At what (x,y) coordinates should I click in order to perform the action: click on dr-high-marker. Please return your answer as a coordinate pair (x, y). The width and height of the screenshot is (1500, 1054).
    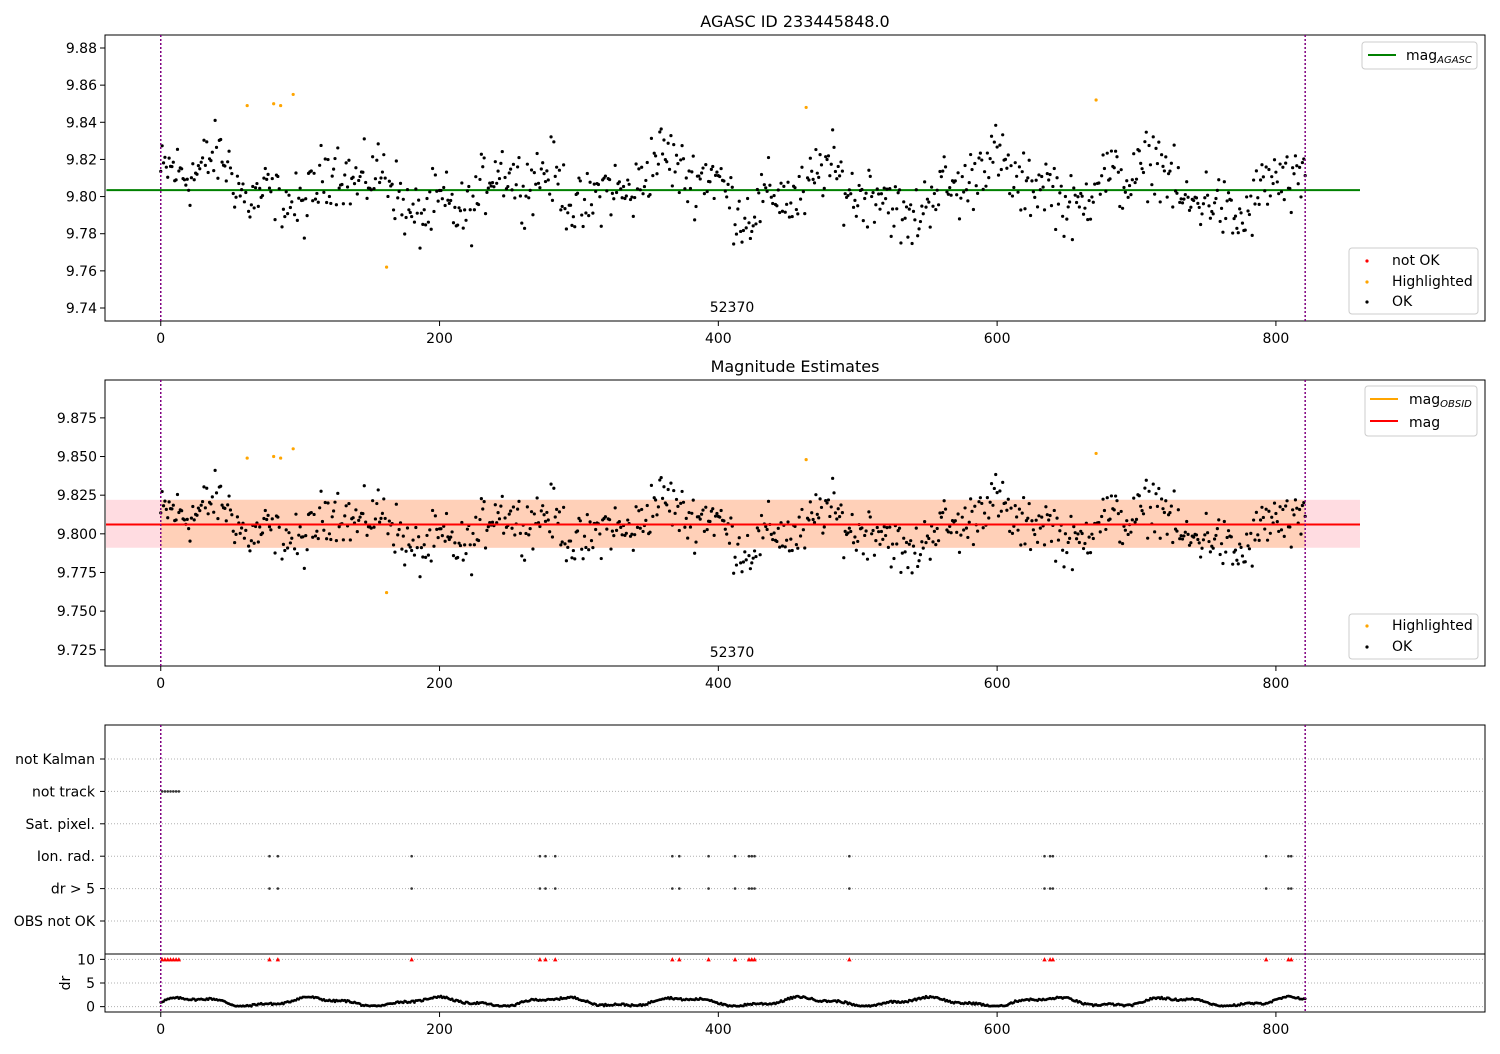
    Looking at the image, I should click on (1044, 959).